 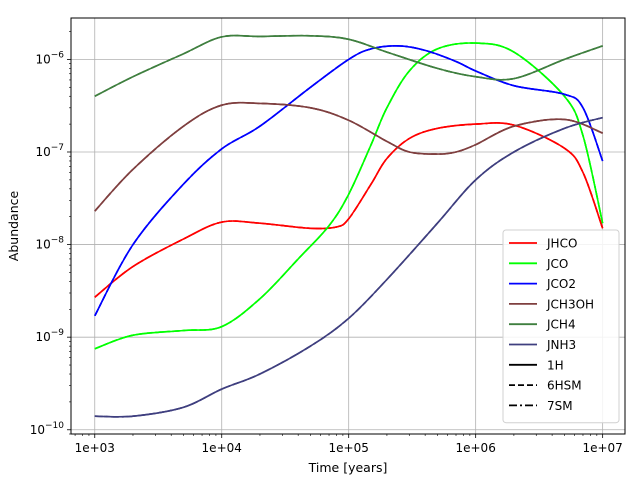 I want to click on y-tick-label: 10⁻⁶, so click(x=49, y=58).